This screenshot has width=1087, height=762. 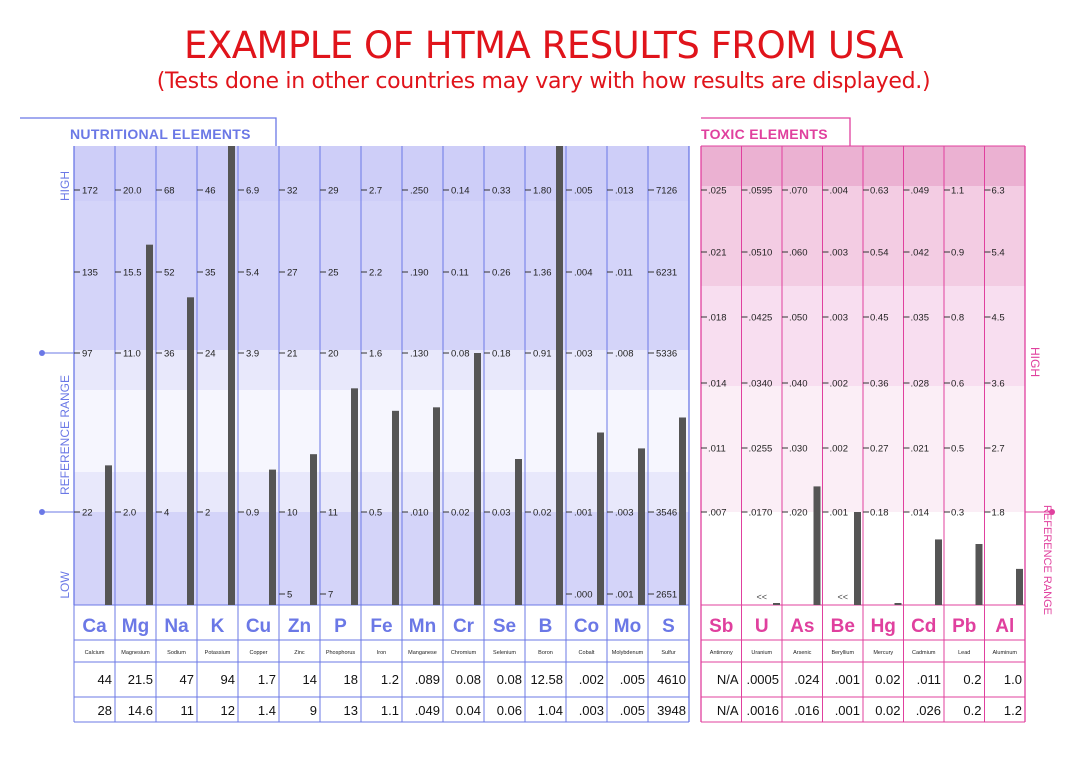 What do you see at coordinates (460, 513) in the screenshot?
I see `tick-label: 0.02` at bounding box center [460, 513].